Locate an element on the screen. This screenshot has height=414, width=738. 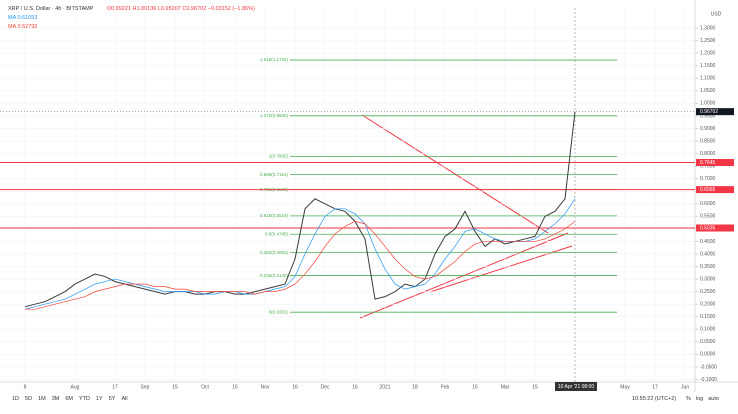
range-button: 1D is located at coordinates (16, 399).